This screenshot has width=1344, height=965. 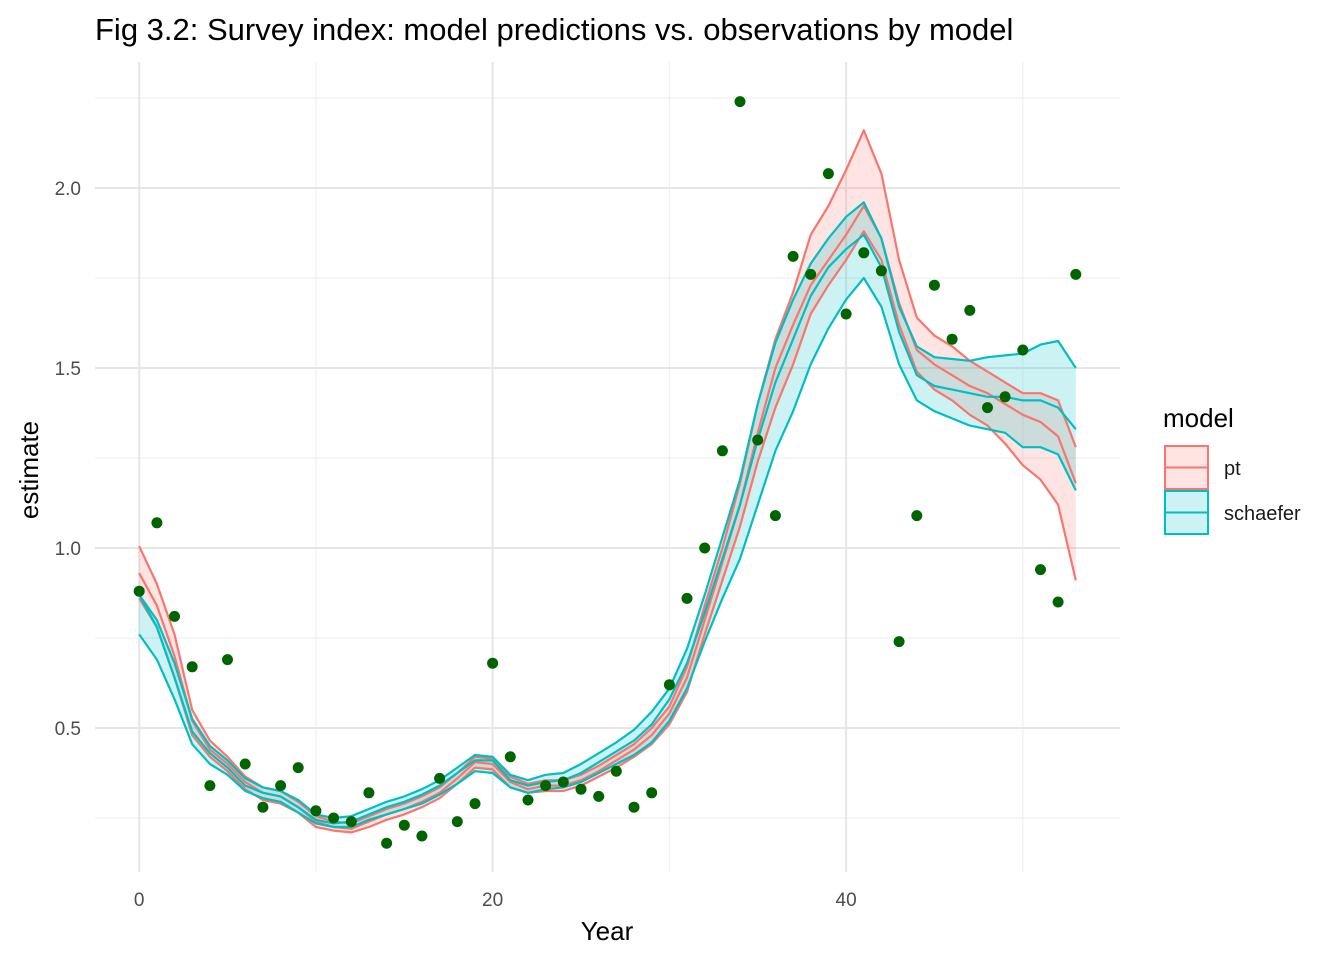 What do you see at coordinates (846, 900) in the screenshot?
I see `x-tick-label: 40` at bounding box center [846, 900].